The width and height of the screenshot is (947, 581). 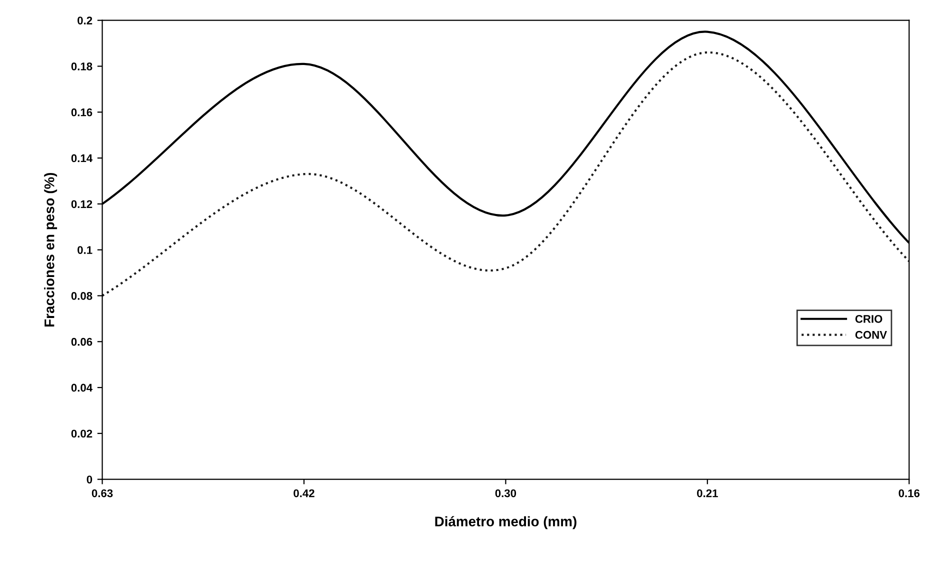 What do you see at coordinates (81, 296) in the screenshot?
I see `y-tick-label: 0.08` at bounding box center [81, 296].